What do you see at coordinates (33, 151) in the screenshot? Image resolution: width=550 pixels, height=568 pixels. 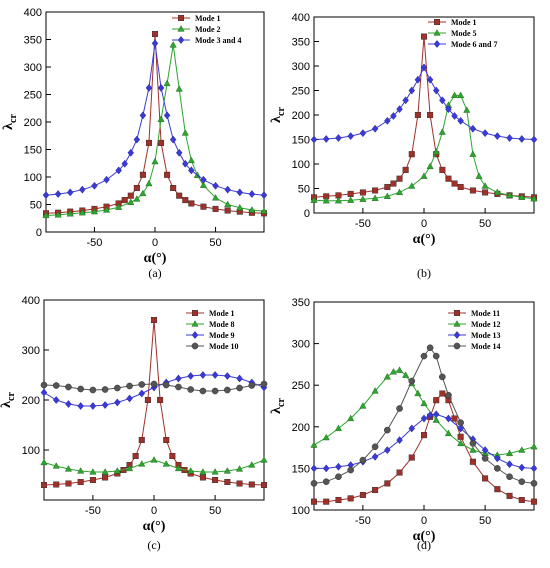 I see `y-tick-label: 150` at bounding box center [33, 151].